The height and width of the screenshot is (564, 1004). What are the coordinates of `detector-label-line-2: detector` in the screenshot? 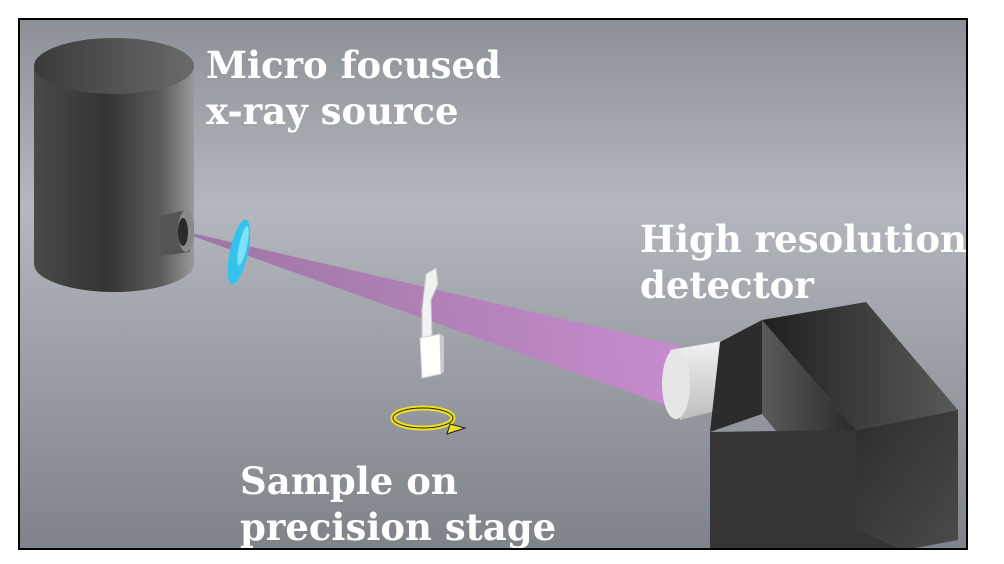 It's located at (727, 285).